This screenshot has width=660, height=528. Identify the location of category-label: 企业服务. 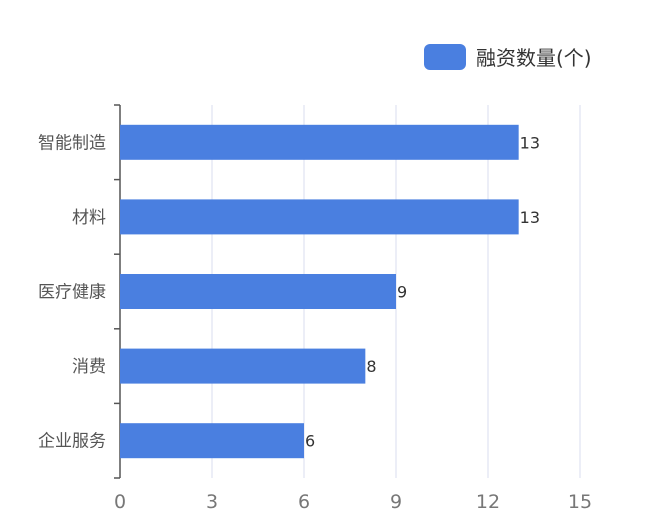
(72, 442).